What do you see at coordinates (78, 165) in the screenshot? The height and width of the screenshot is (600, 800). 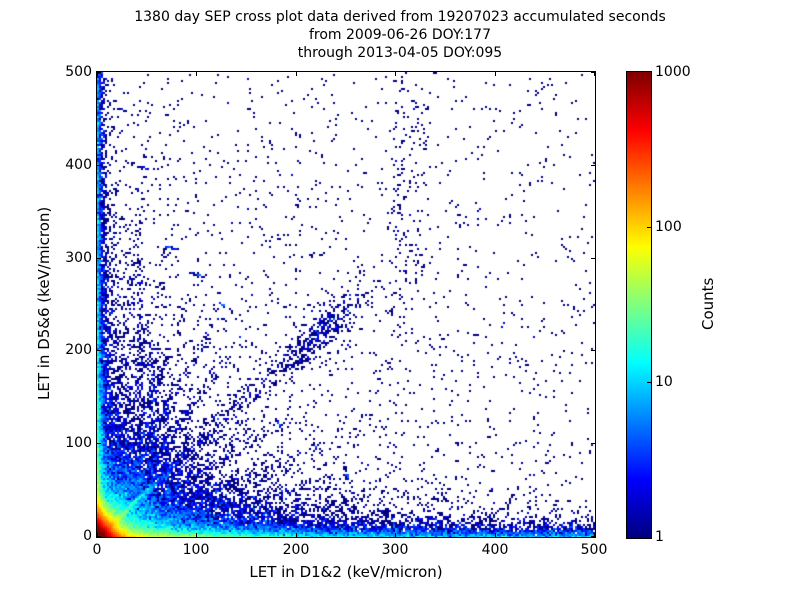 I see `y-tick-label: 400` at bounding box center [78, 165].